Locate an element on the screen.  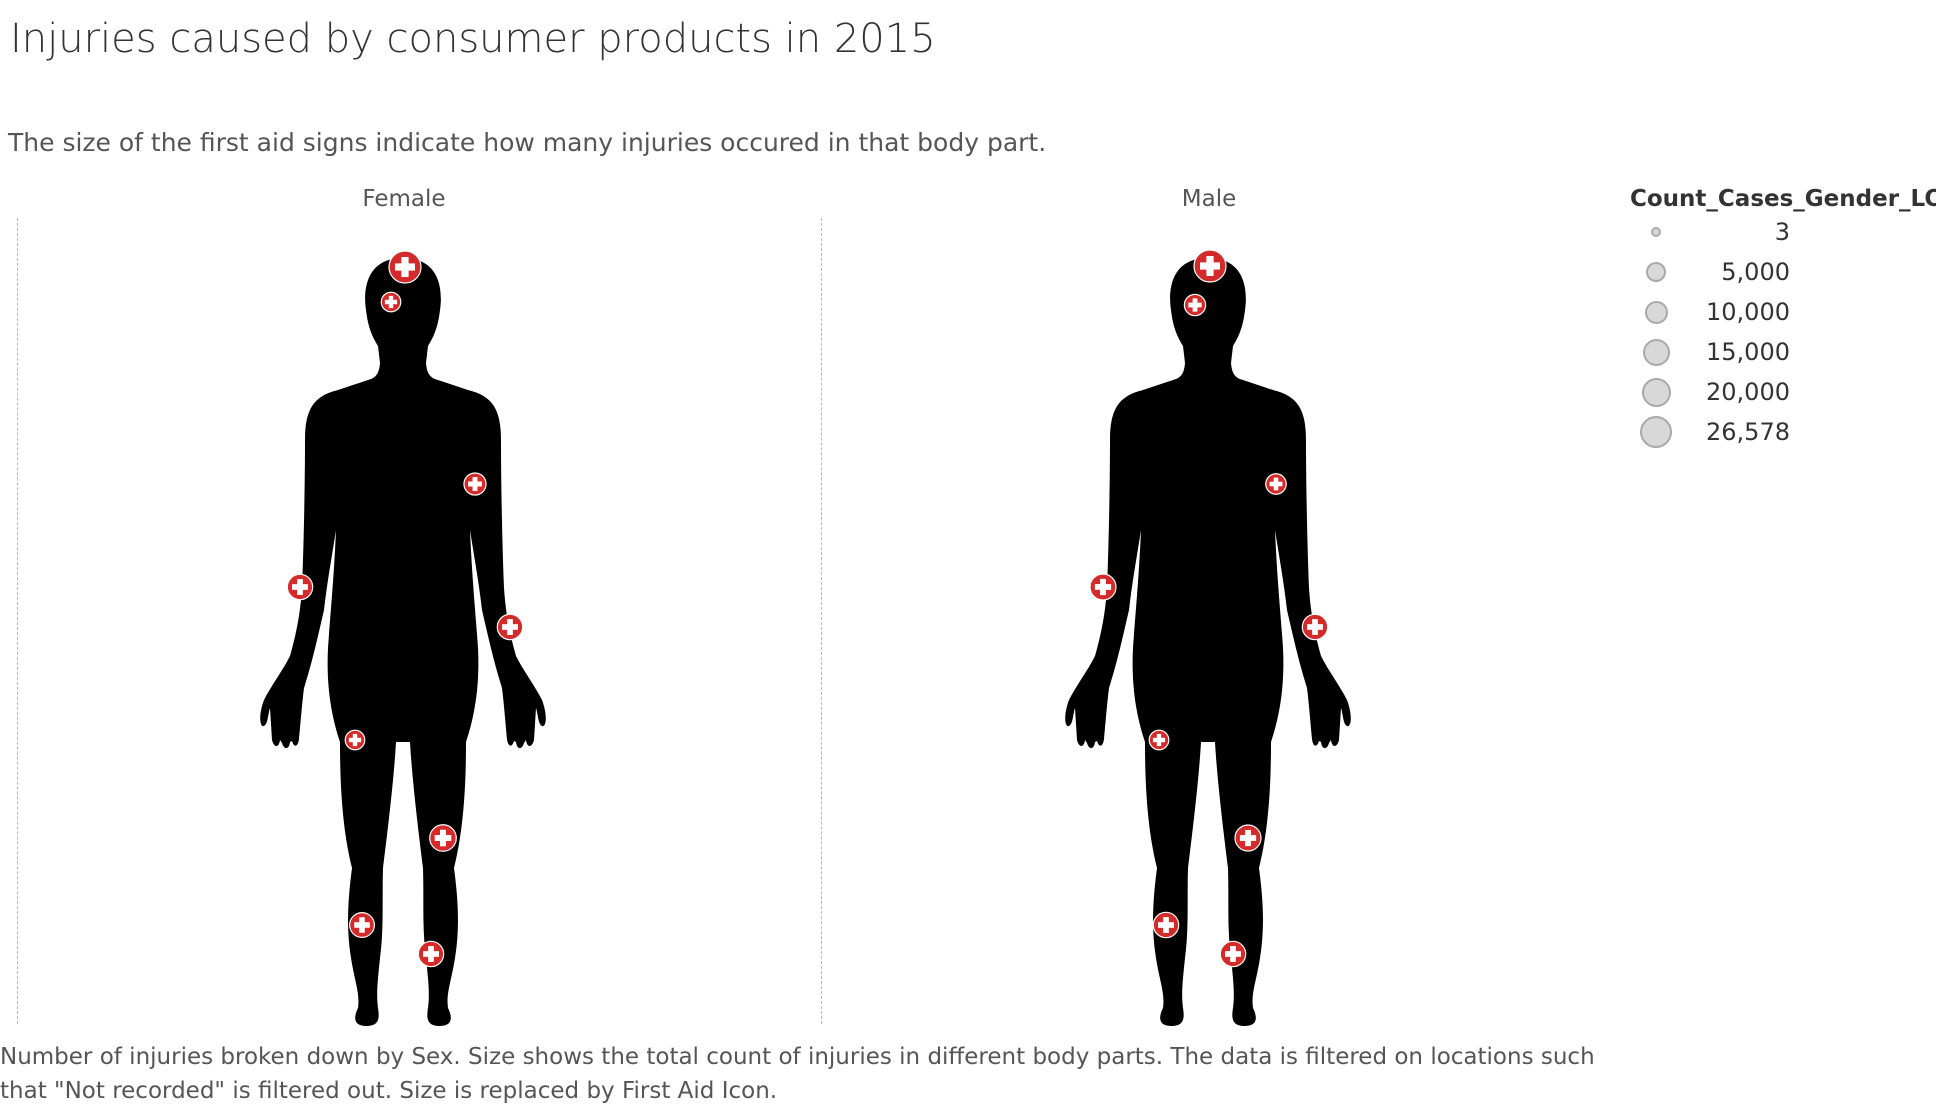
male-marker-knee is located at coordinates (1248, 838).